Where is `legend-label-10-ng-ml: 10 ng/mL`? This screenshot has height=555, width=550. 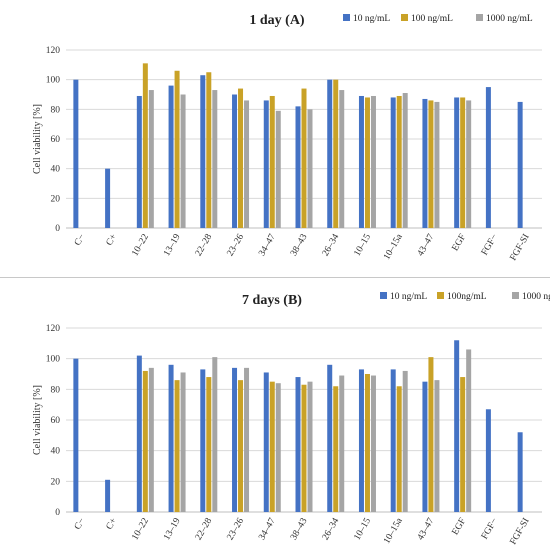
legend-label-10-ng-ml: 10 ng/mL is located at coordinates (408, 297).